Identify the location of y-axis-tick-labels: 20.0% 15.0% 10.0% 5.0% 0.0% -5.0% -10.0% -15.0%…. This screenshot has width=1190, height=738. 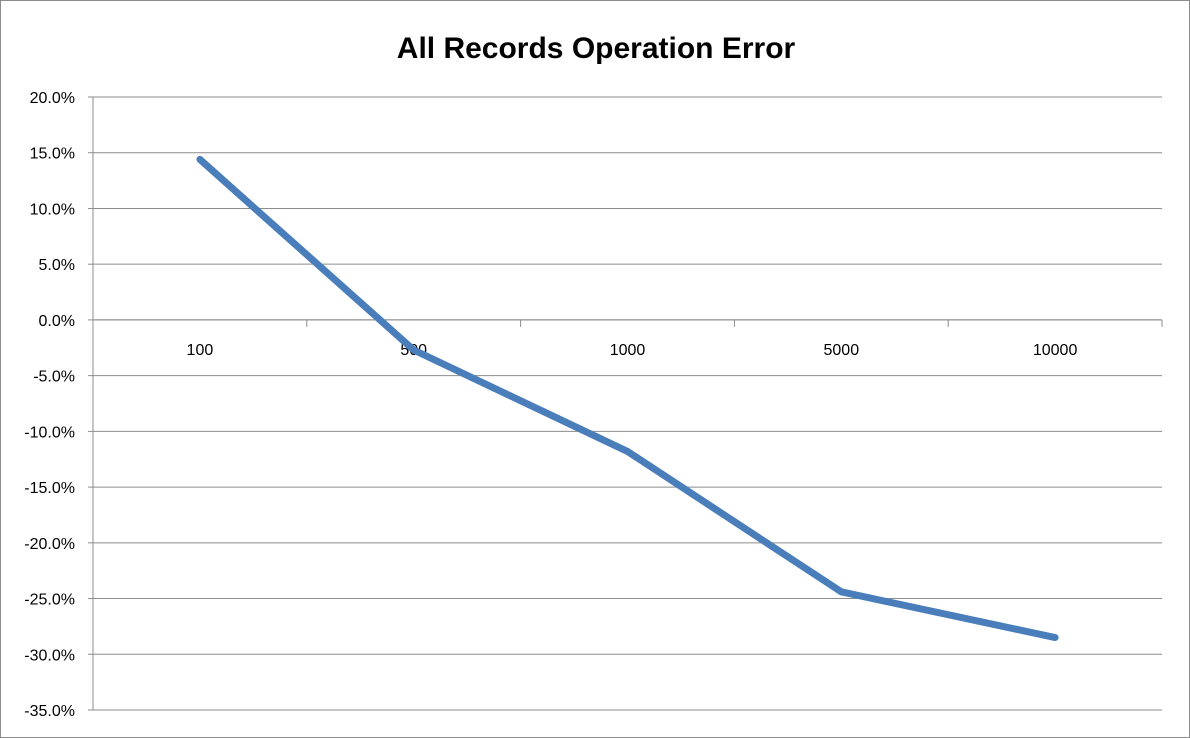
(49, 405).